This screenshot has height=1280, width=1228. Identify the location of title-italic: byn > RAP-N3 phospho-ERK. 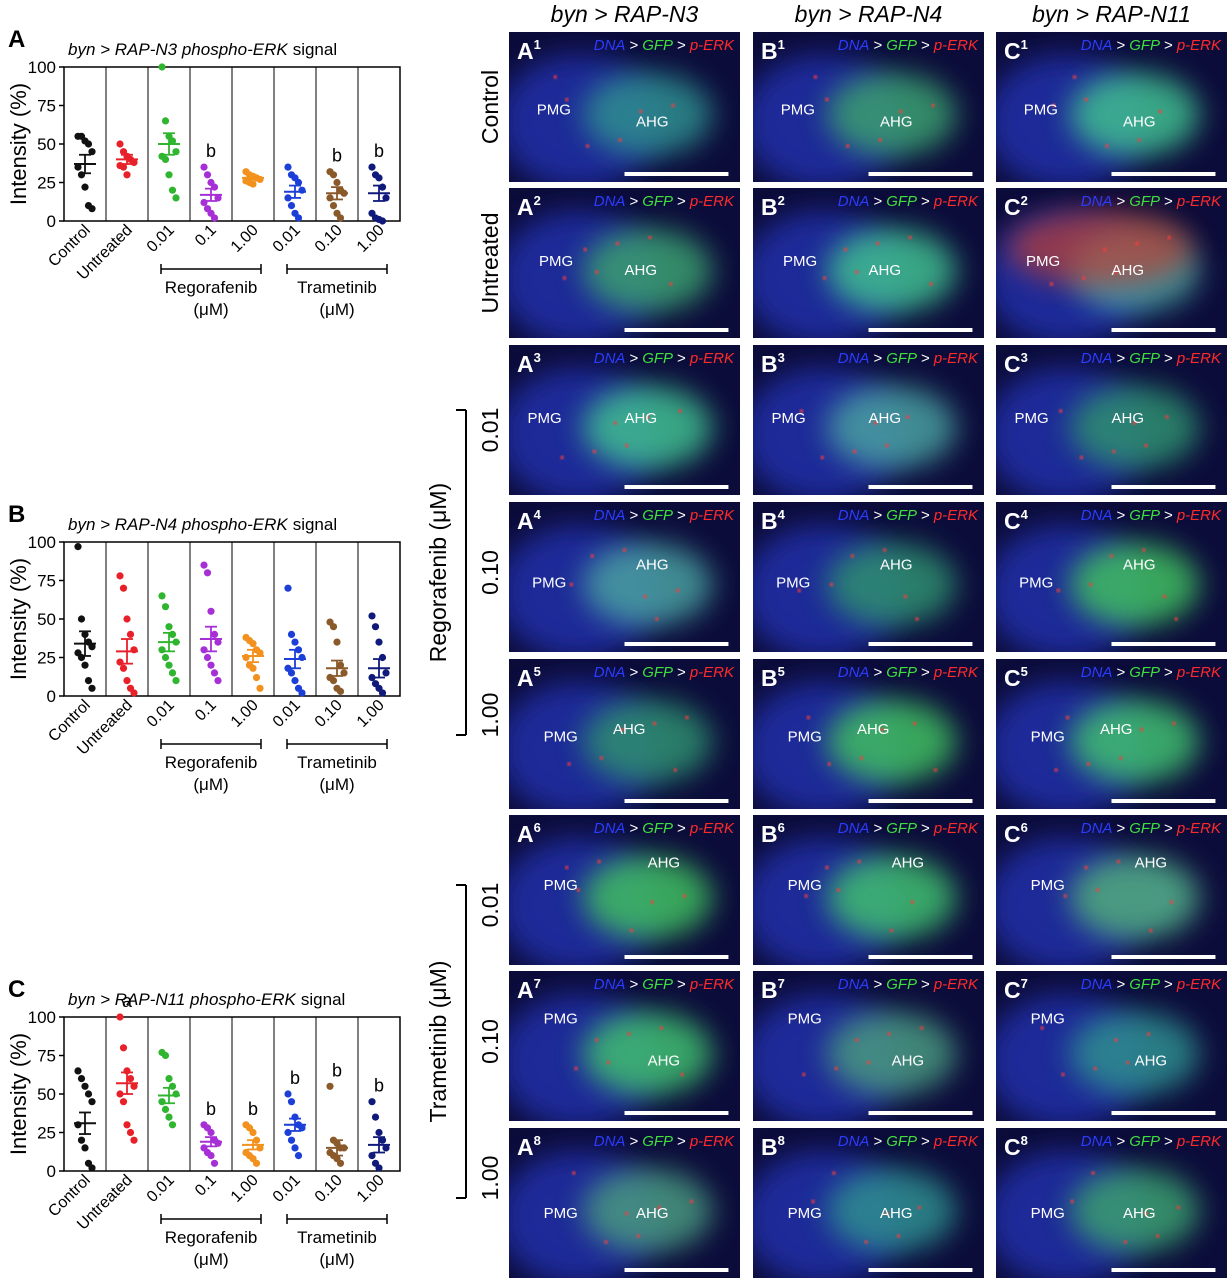
(178, 49).